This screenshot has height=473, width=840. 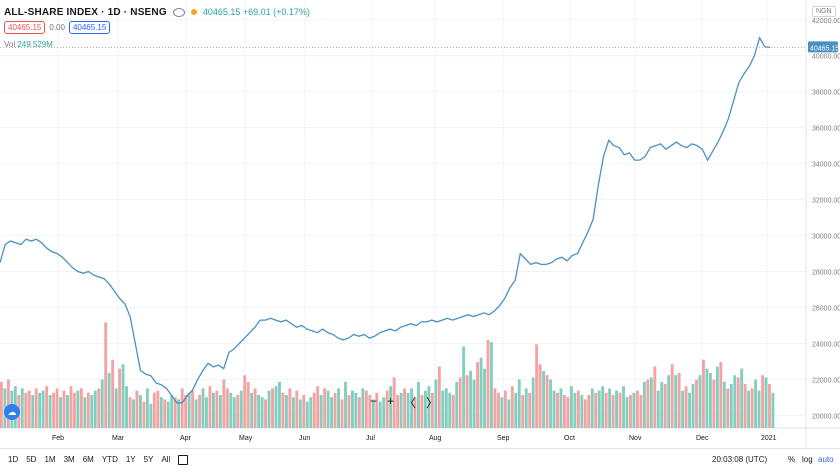 What do you see at coordinates (374, 401) in the screenshot?
I see `zoom-out-button: −` at bounding box center [374, 401].